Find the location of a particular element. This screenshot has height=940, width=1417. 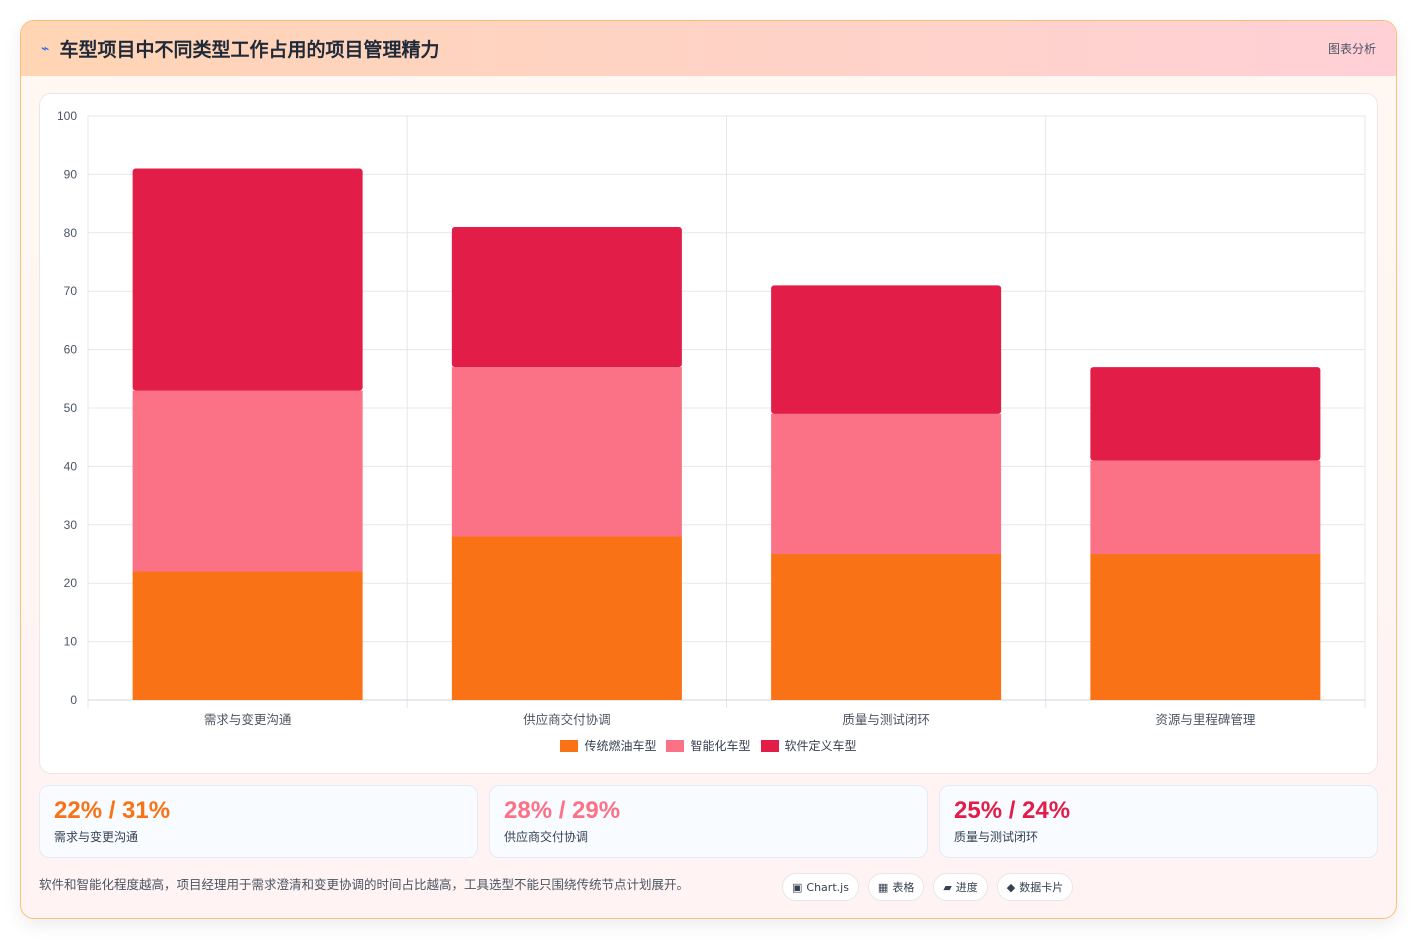

legend-item: 软件定义车型 is located at coordinates (808, 745).